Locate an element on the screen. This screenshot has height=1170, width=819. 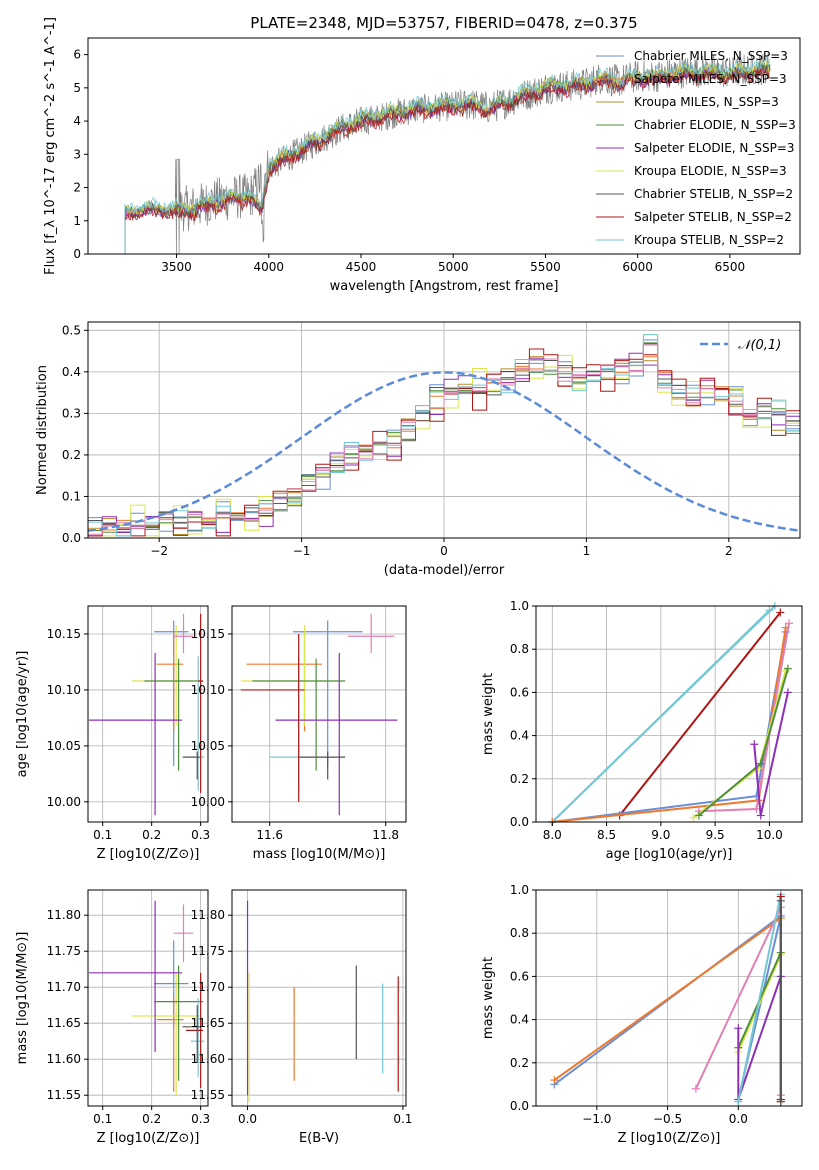
y-tick-label: 6 is located at coordinates (77, 55).